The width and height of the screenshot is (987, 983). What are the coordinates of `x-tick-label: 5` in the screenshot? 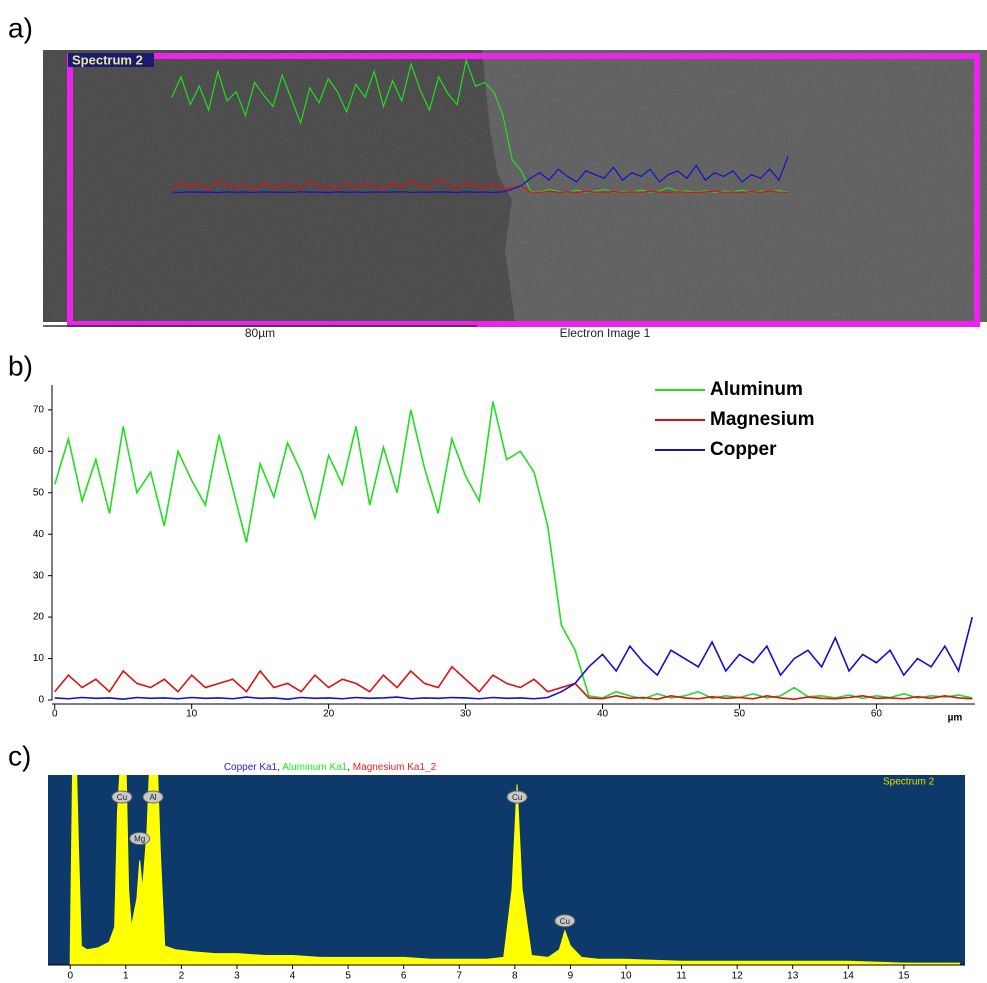 It's located at (348, 976).